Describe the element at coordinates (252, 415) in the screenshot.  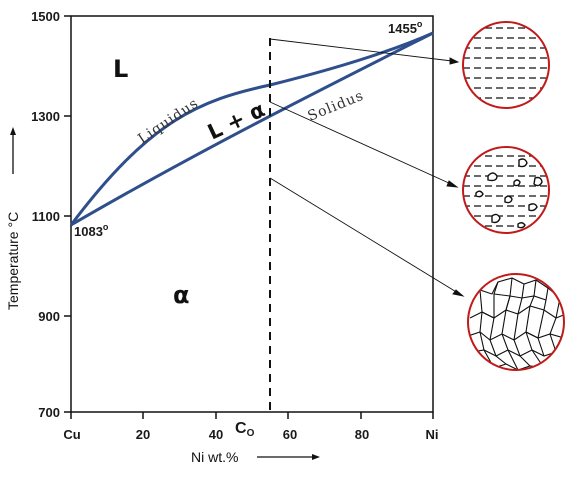
I see `x-axis-ticks` at that location.